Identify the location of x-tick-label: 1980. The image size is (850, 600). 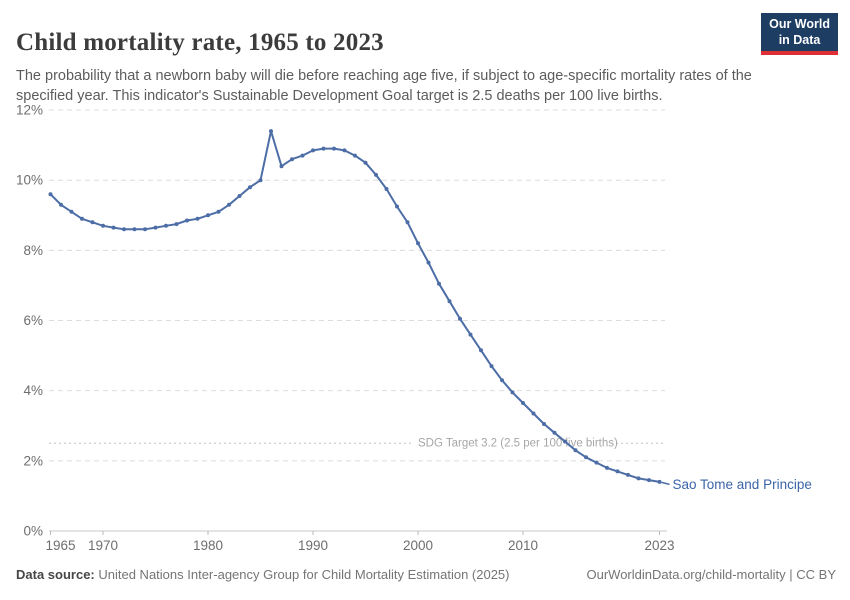
(208, 545).